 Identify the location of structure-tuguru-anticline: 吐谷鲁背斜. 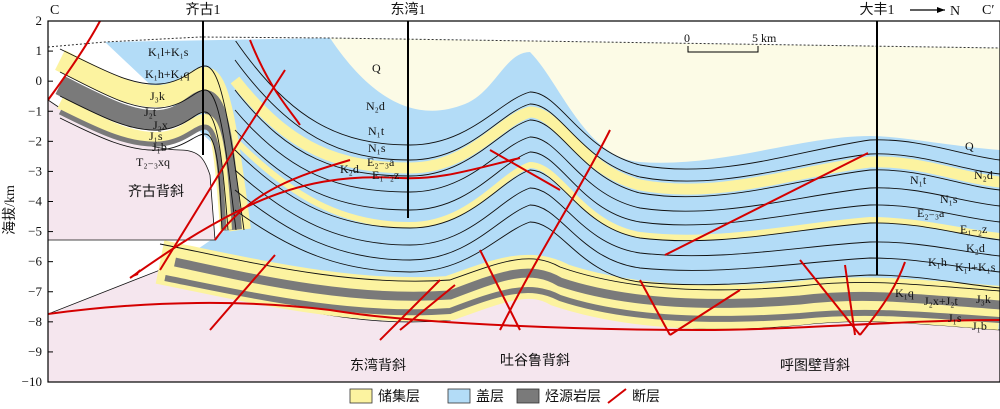
(535, 361).